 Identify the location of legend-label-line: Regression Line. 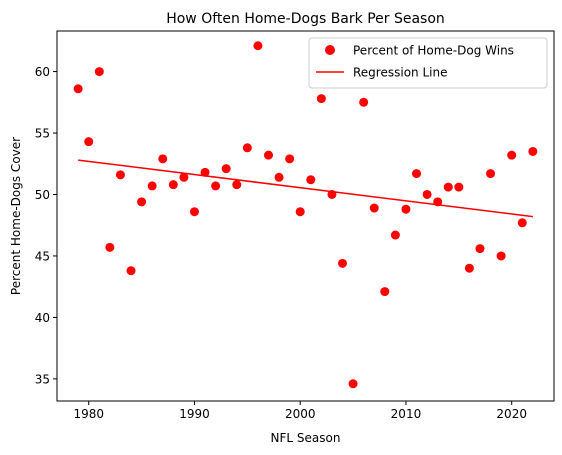
(400, 73).